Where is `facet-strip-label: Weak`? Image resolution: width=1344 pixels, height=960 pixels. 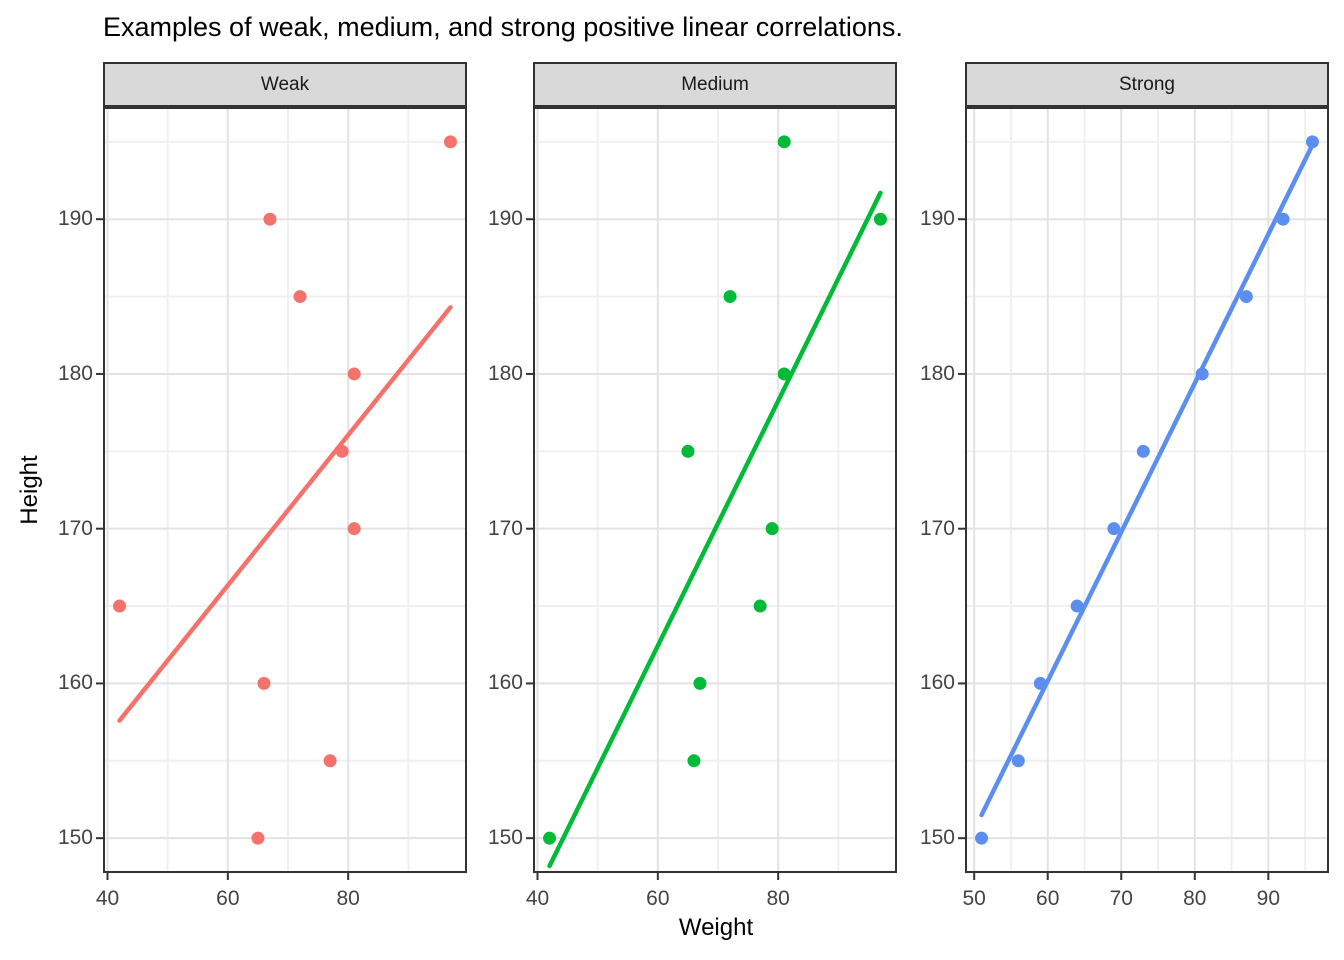 facet-strip-label: Weak is located at coordinates (285, 84).